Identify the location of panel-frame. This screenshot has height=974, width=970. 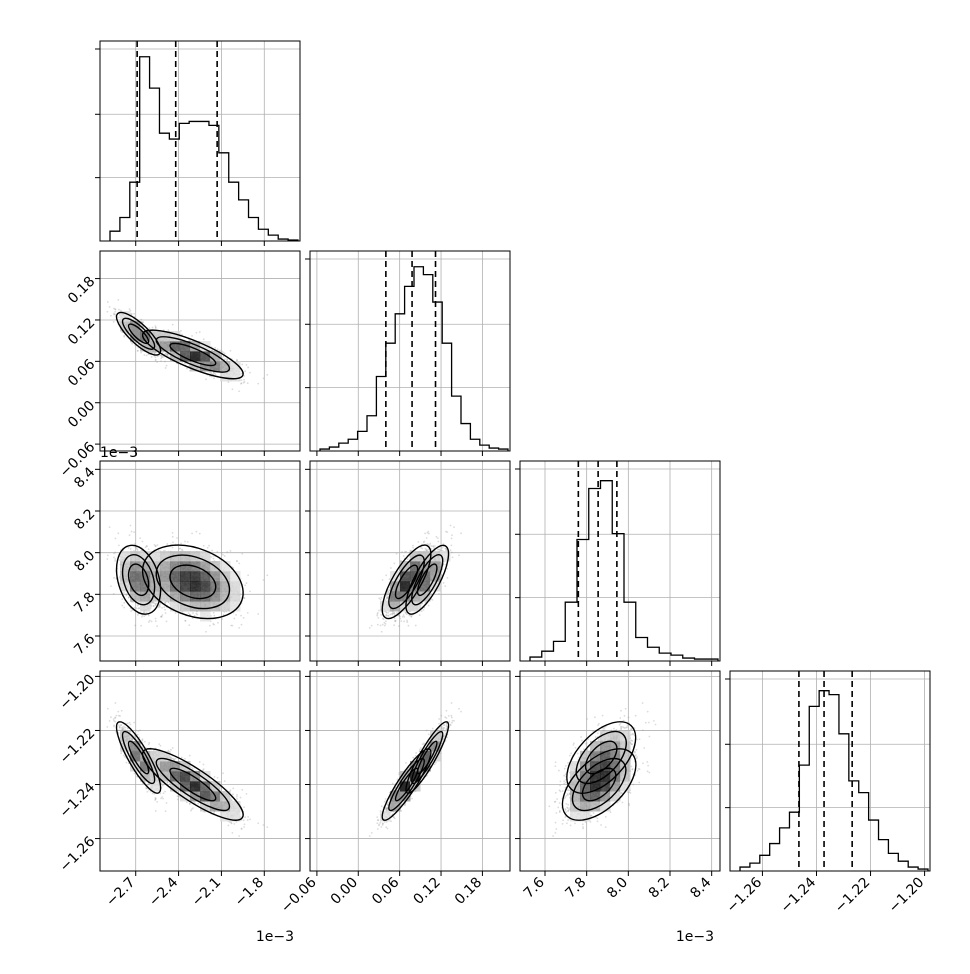
(410, 351).